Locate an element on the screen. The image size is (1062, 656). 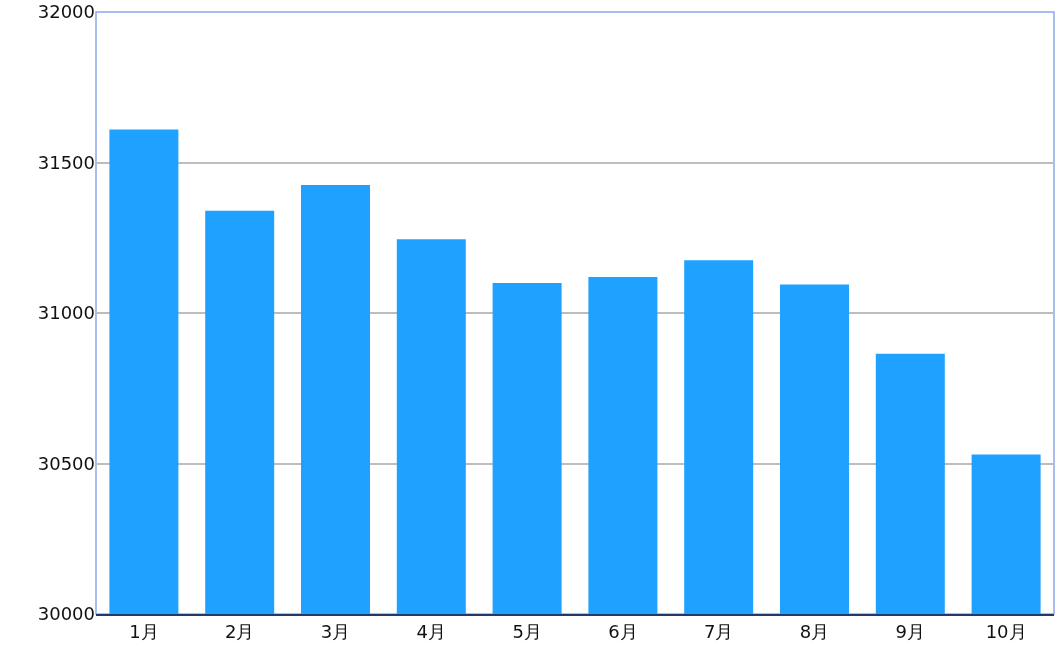
x-tick-label: 9月 is located at coordinates (910, 631).